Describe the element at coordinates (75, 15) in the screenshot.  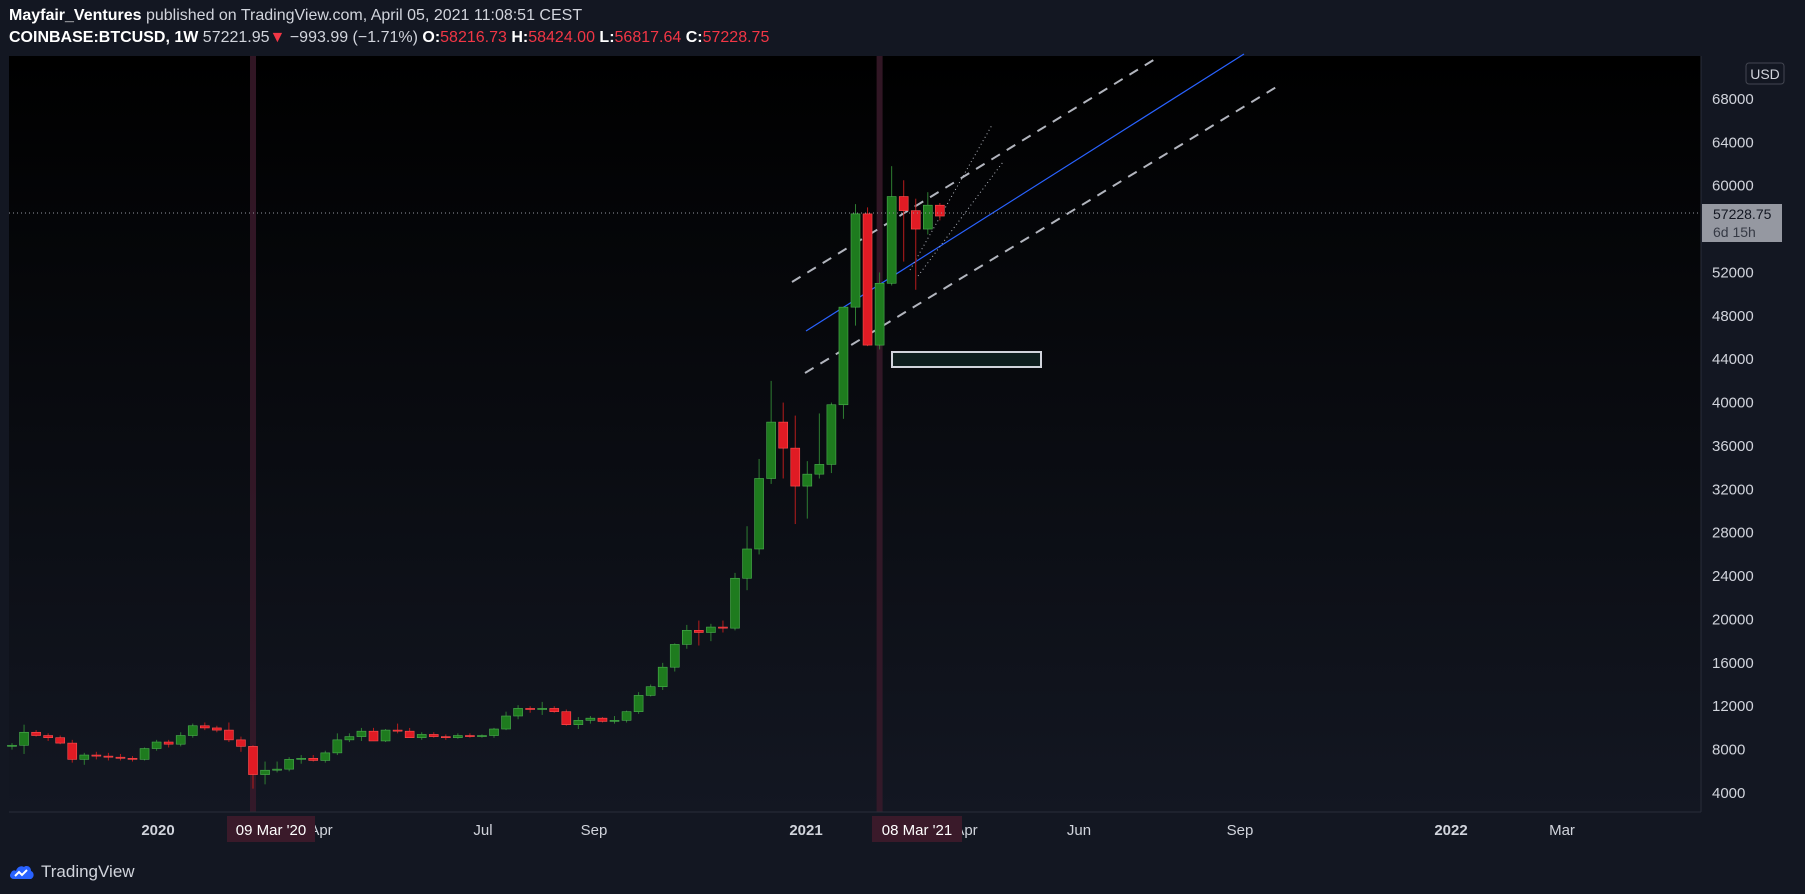
I see `author-name: Mayfair_Ventures` at that location.